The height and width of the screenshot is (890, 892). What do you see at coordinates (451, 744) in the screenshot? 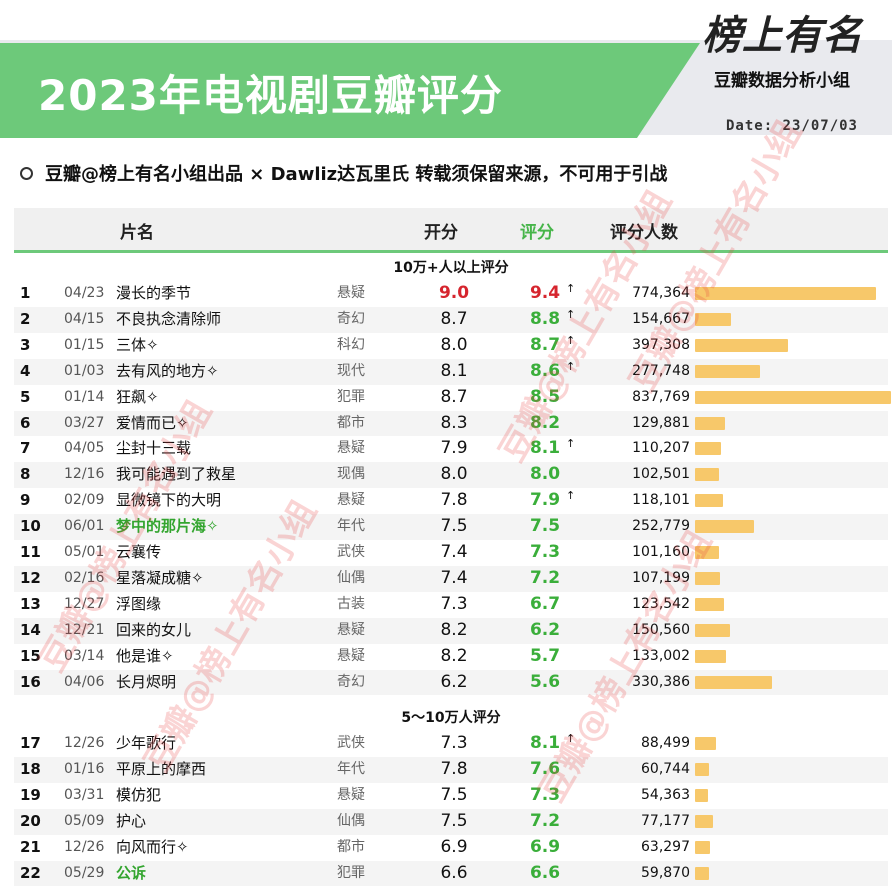
I see `table-row: 17 12/26 少年歌行 武侠 7.3 8.1 ↑ 88,499` at bounding box center [451, 744].